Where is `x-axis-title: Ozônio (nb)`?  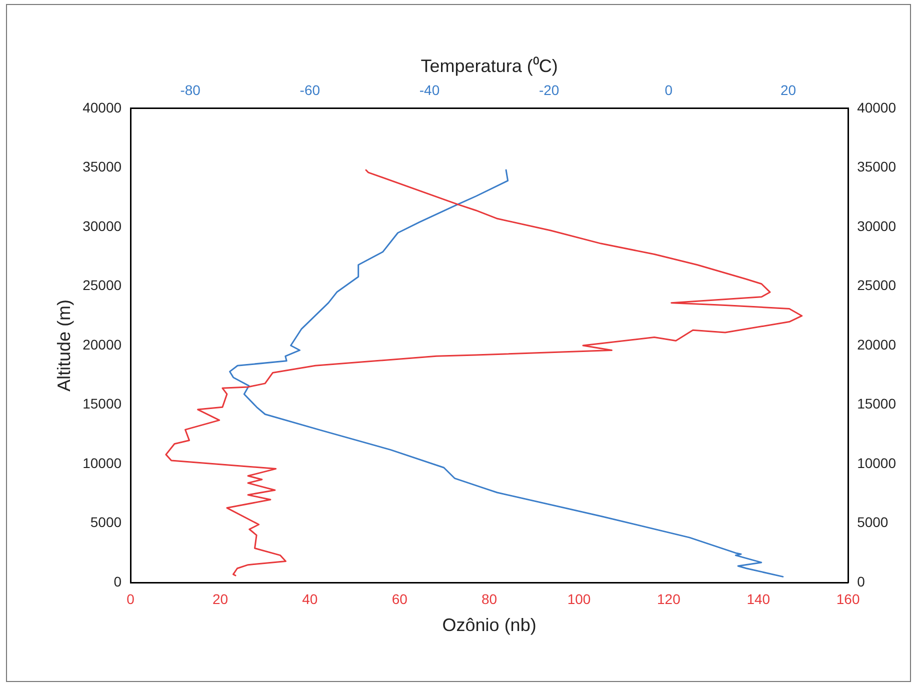
x-axis-title: Ozônio (nb) is located at coordinates (489, 625).